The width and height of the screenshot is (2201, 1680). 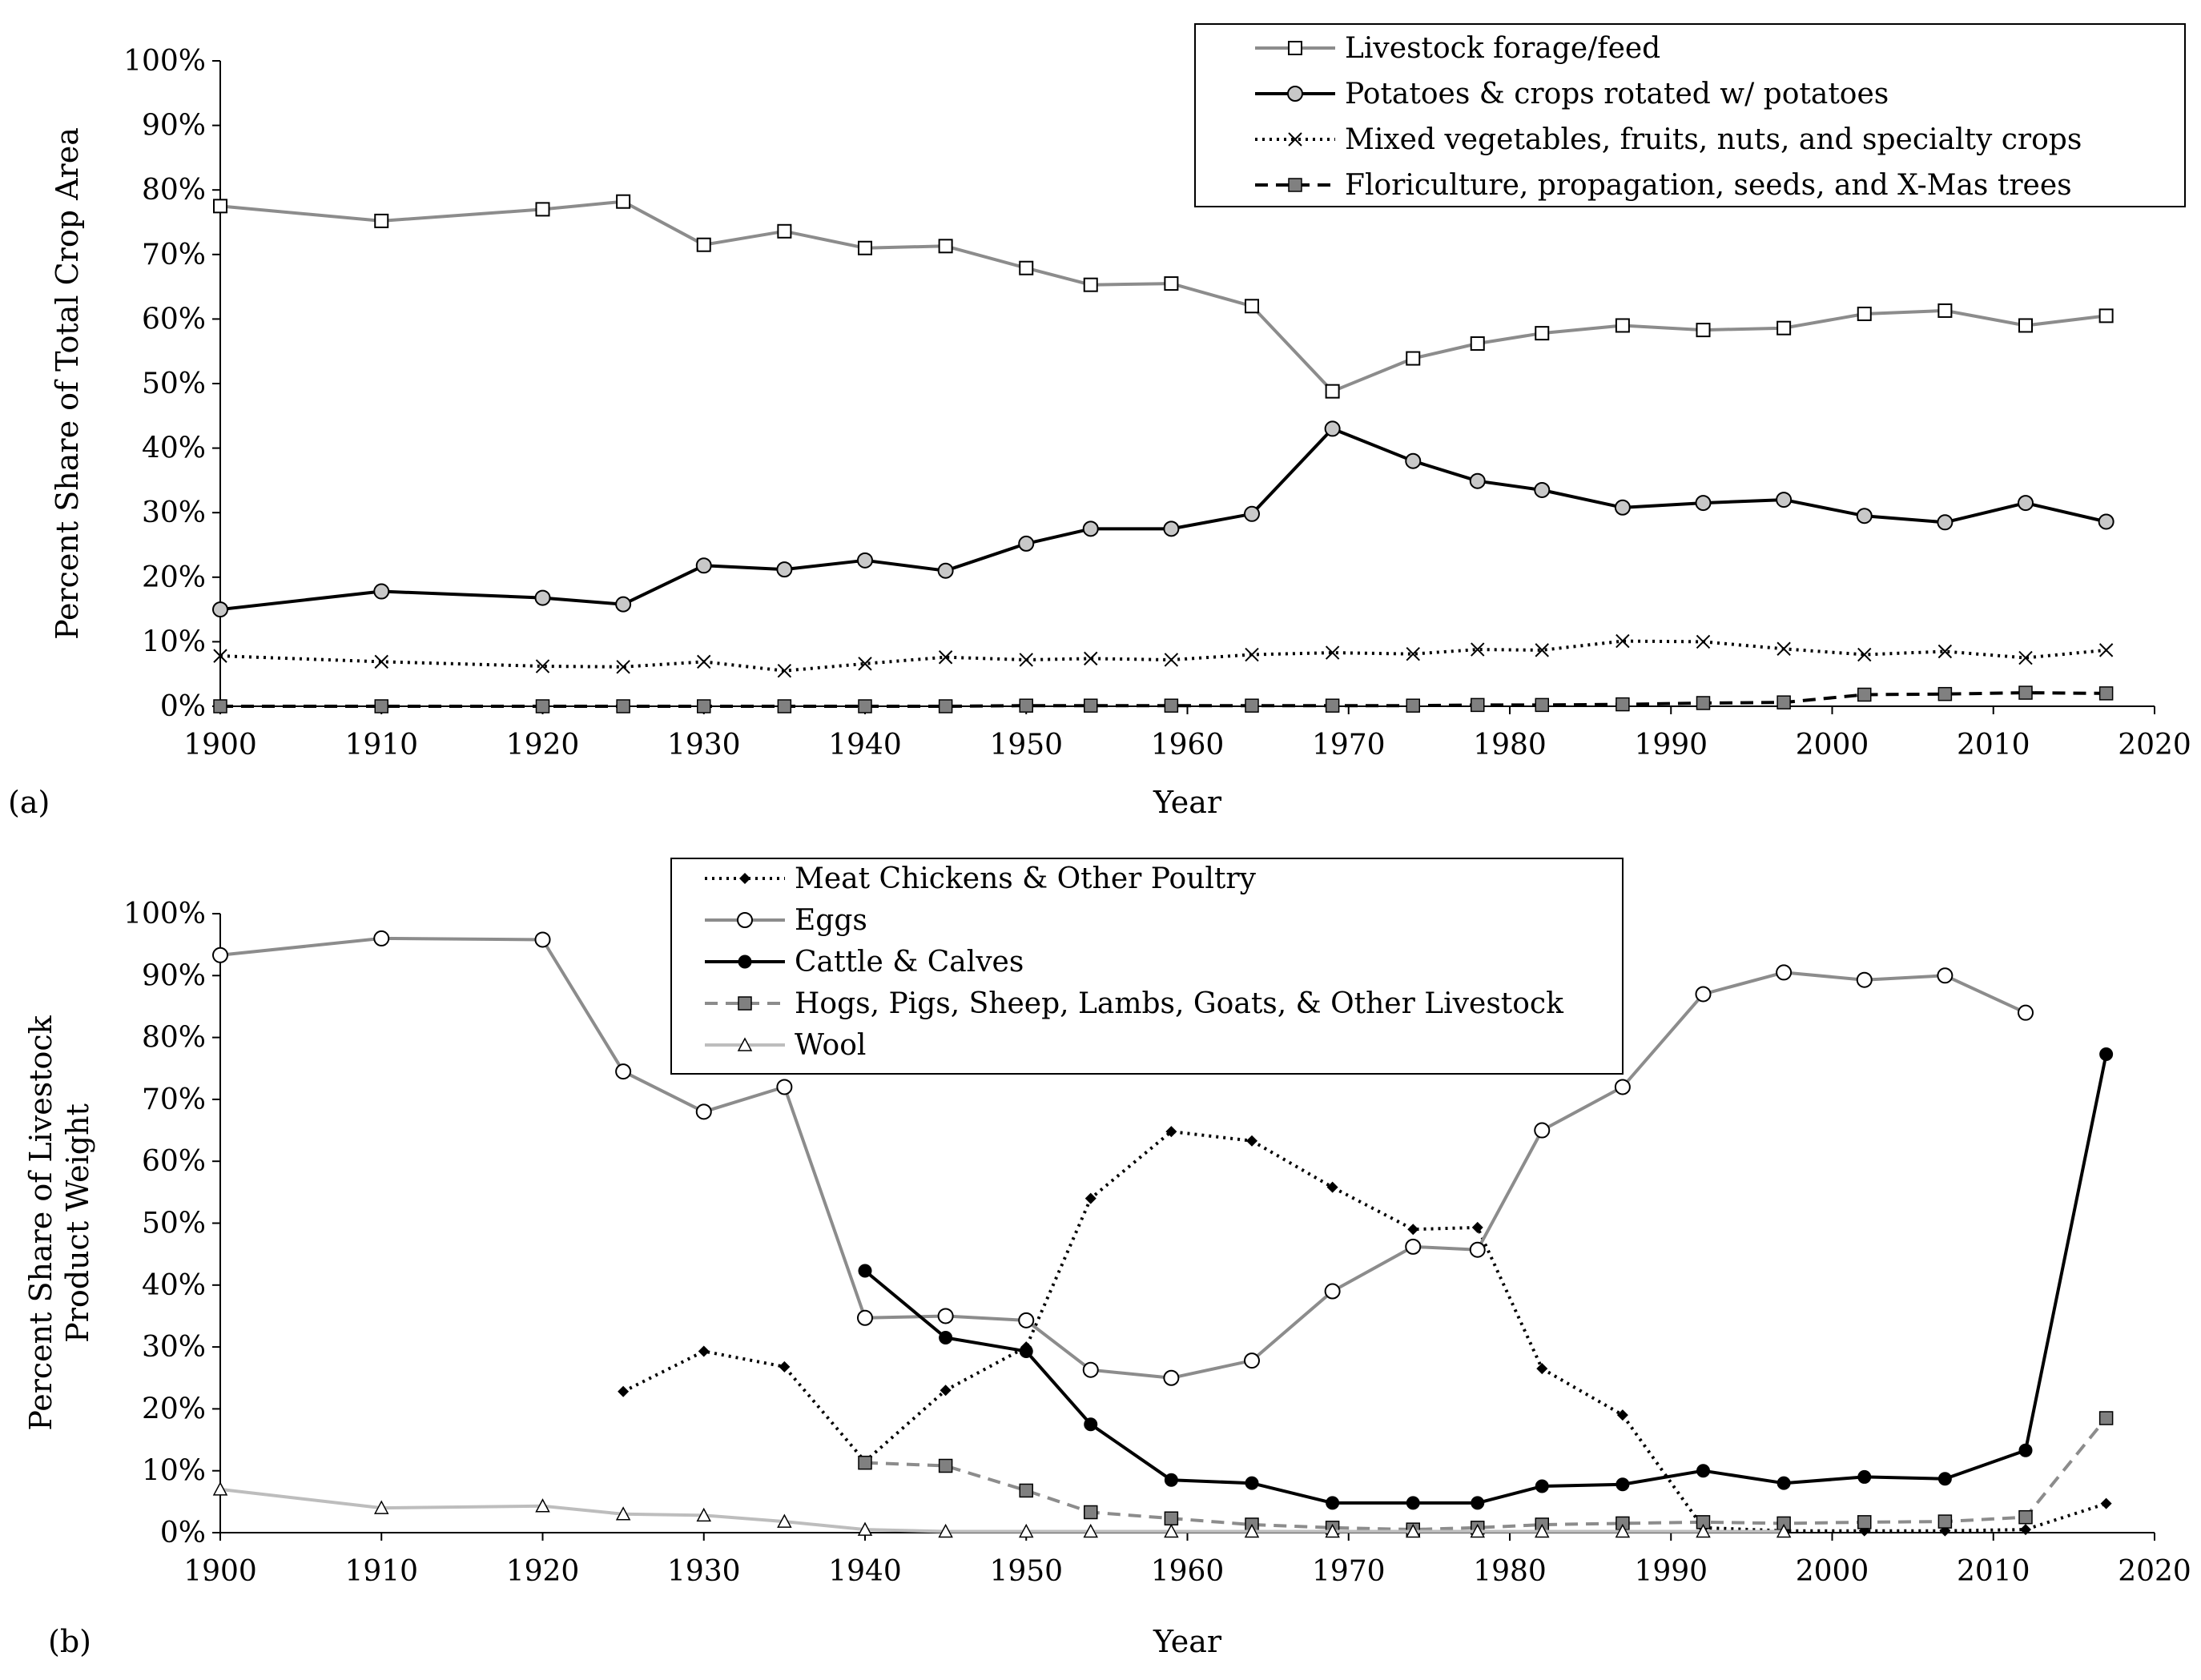 I want to click on x-tick-label: 1930, so click(x=704, y=745).